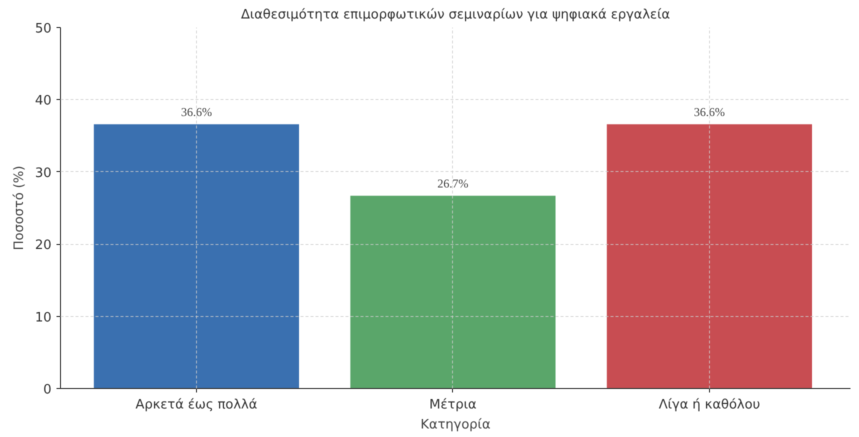 The image size is (859, 437). I want to click on x-tick-label: Λίγα ή καθόλου, so click(709, 405).